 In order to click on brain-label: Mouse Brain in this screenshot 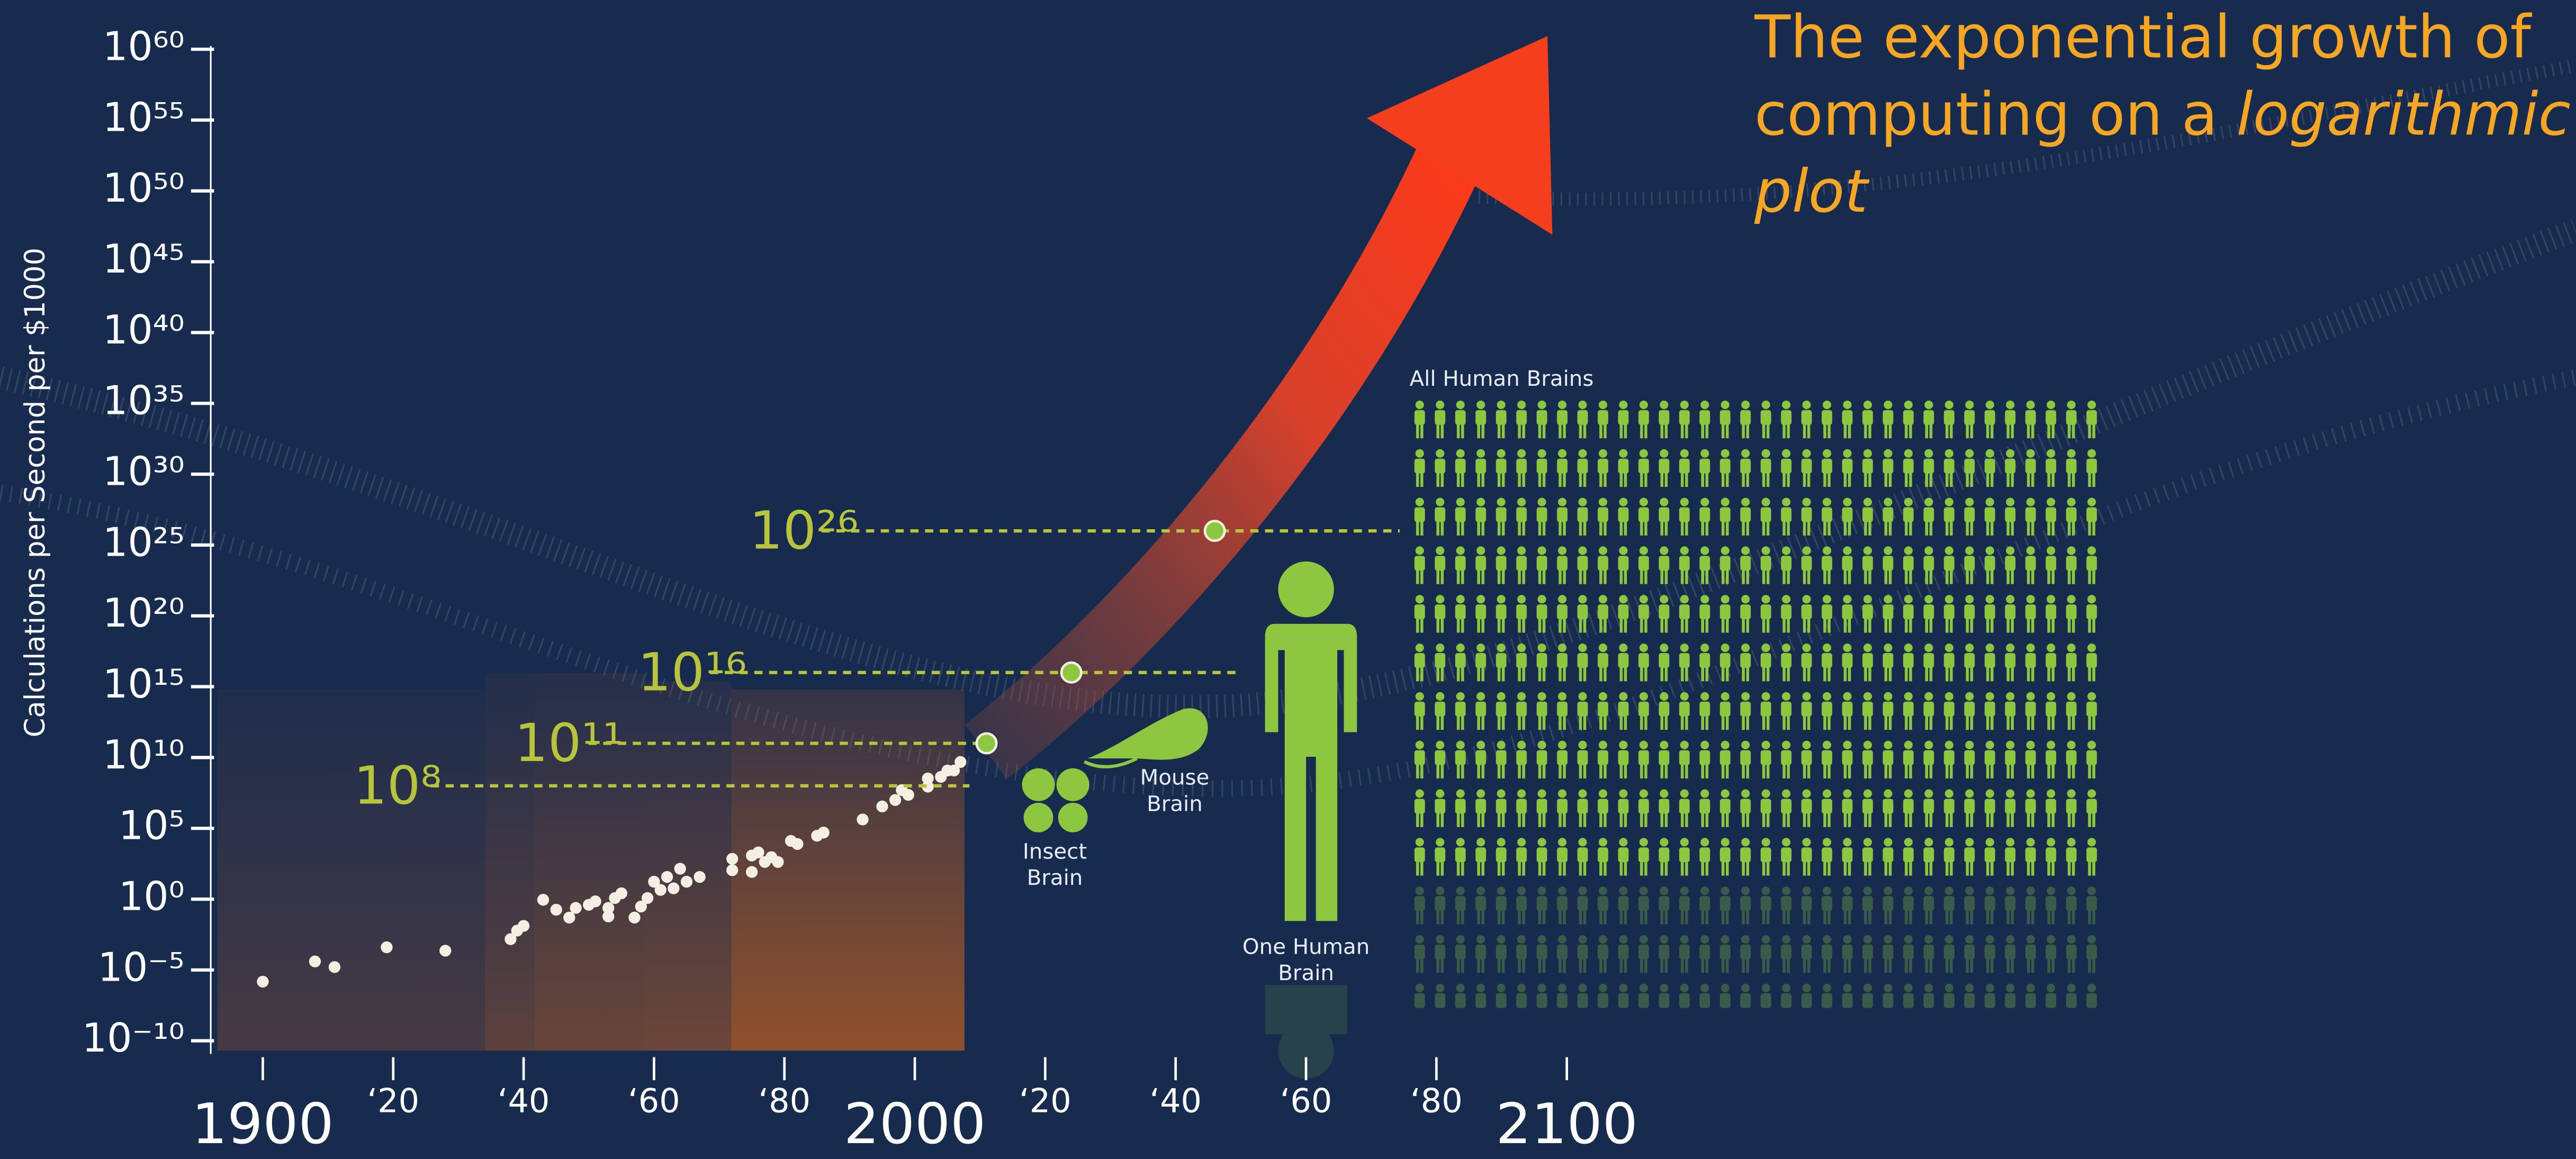, I will do `click(1175, 792)`.